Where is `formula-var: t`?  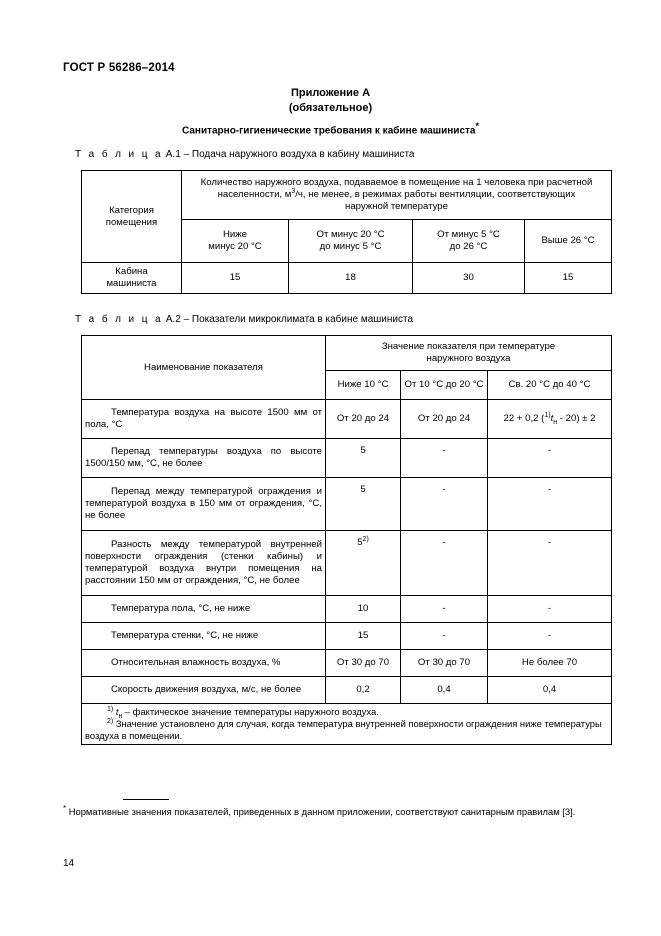
formula-var: t is located at coordinates (552, 418).